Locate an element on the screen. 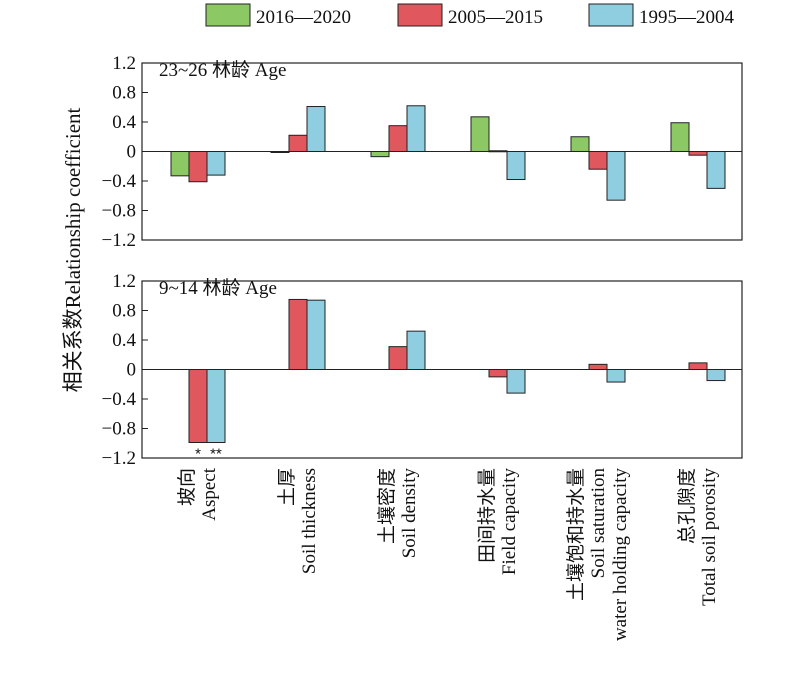 Image resolution: width=800 pixels, height=693 pixels. category-label-line: Soil density is located at coordinates (409, 513).